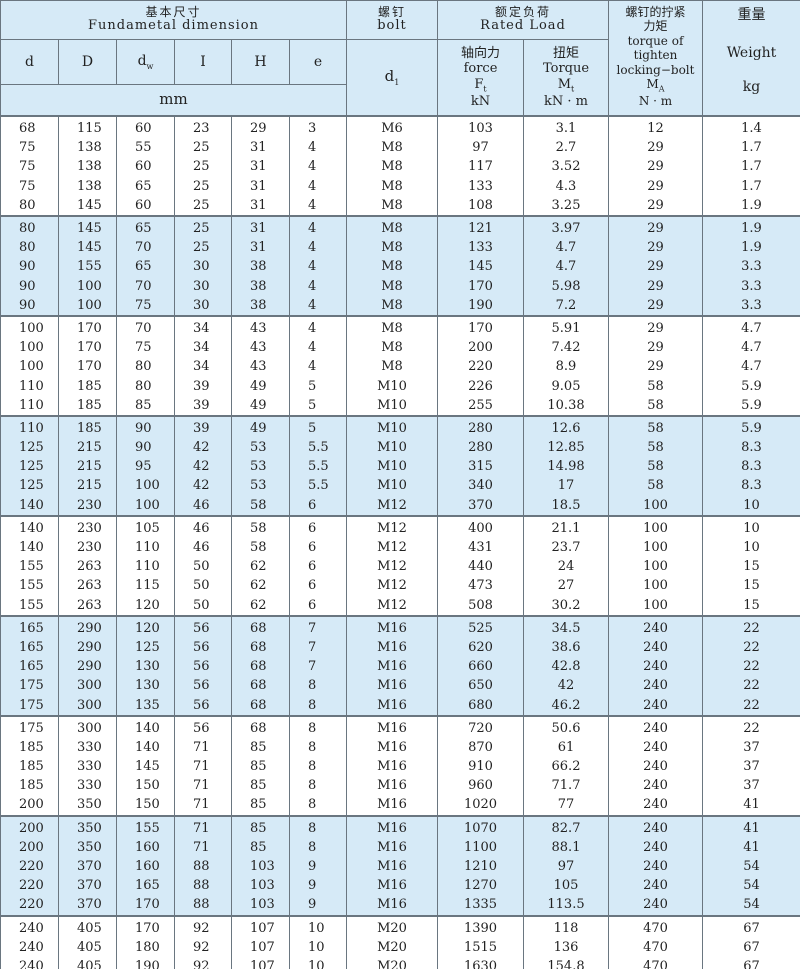 The height and width of the screenshot is (969, 800). I want to click on header-rated-load: 额定负荷 Rated Load, so click(523, 20).